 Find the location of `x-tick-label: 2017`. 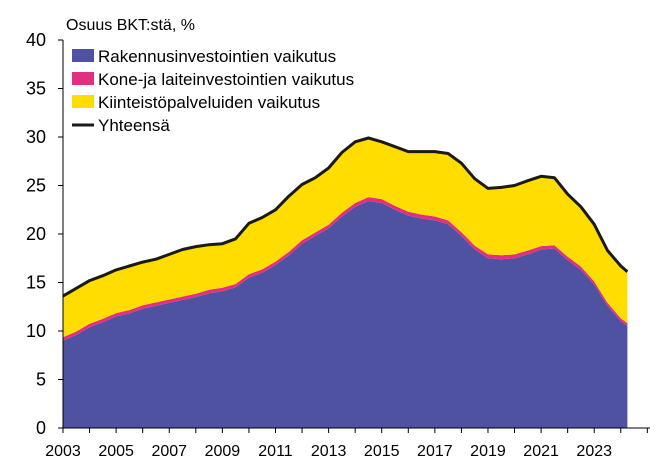

x-tick-label: 2017 is located at coordinates (435, 451).